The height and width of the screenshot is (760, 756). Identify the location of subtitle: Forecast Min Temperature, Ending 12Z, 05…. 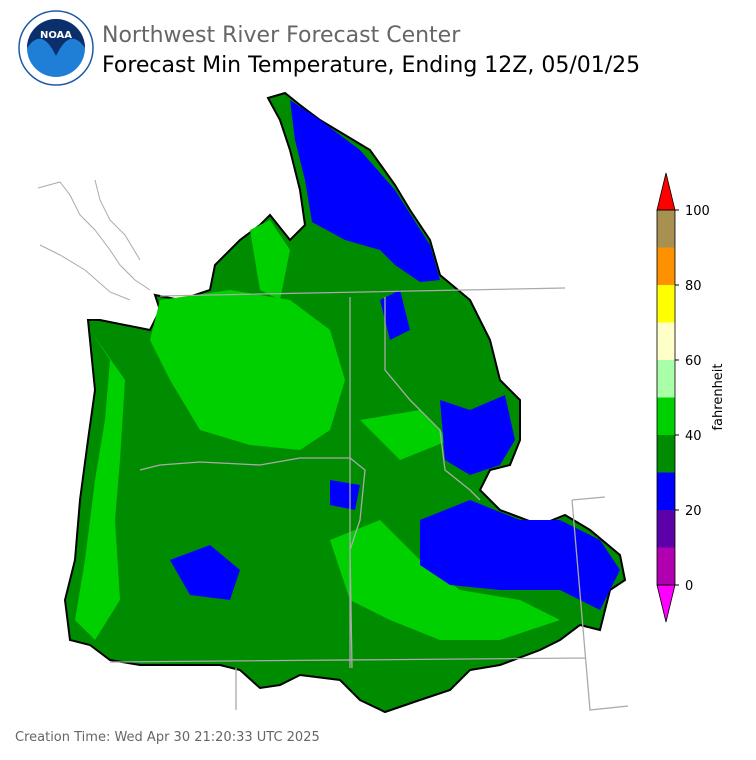
(371, 65).